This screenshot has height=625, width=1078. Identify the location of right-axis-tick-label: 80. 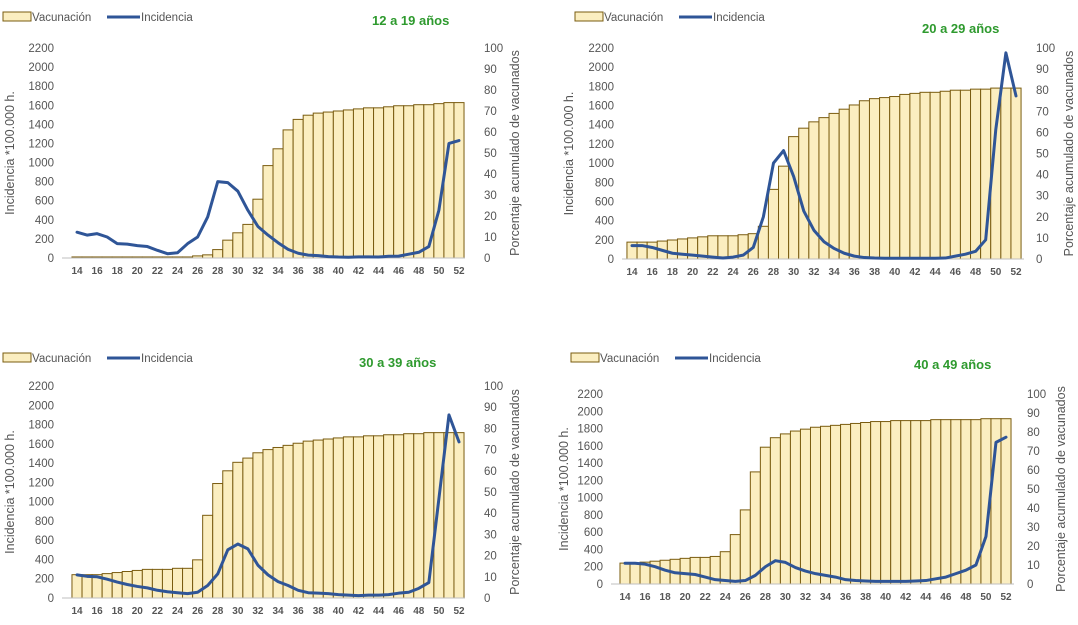
(490, 429).